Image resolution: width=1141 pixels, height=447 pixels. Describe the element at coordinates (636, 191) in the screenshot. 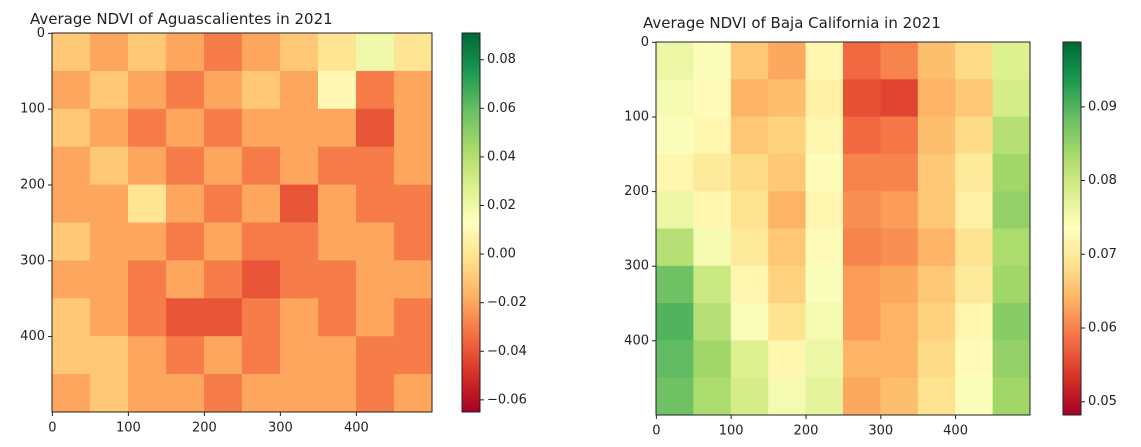

I see `y-tick-label: 200` at that location.